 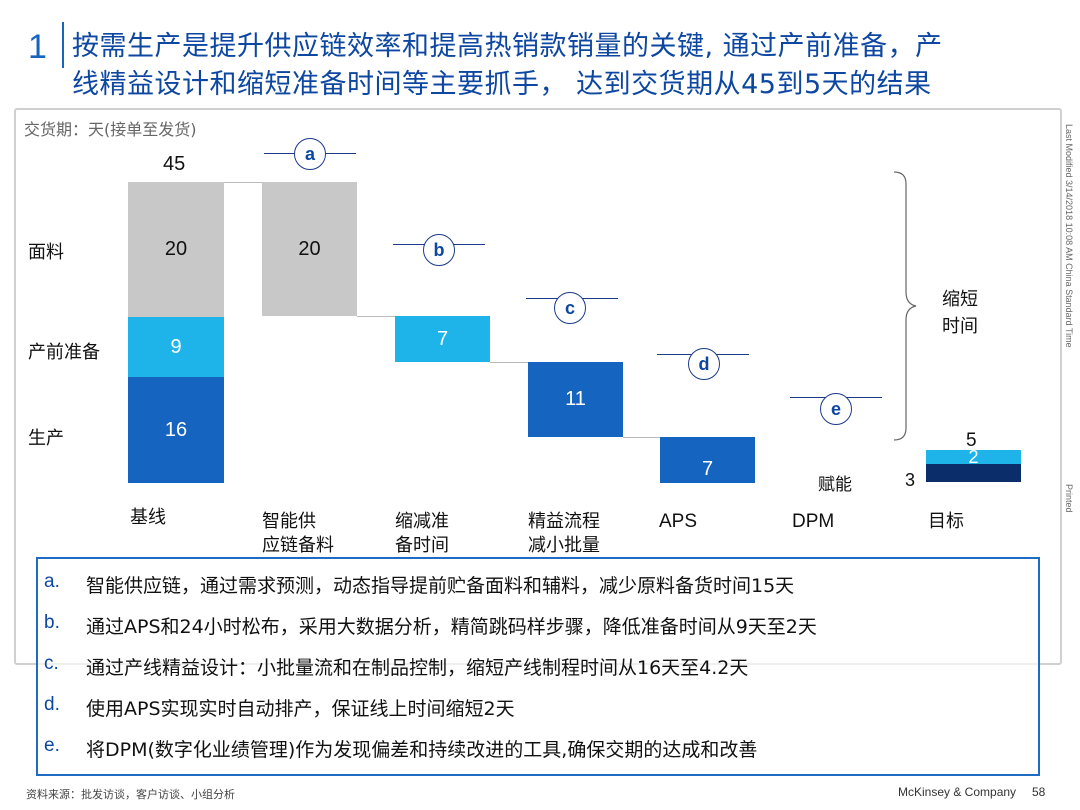 I want to click on row-label-prep: 产前准备, so click(x=64, y=352).